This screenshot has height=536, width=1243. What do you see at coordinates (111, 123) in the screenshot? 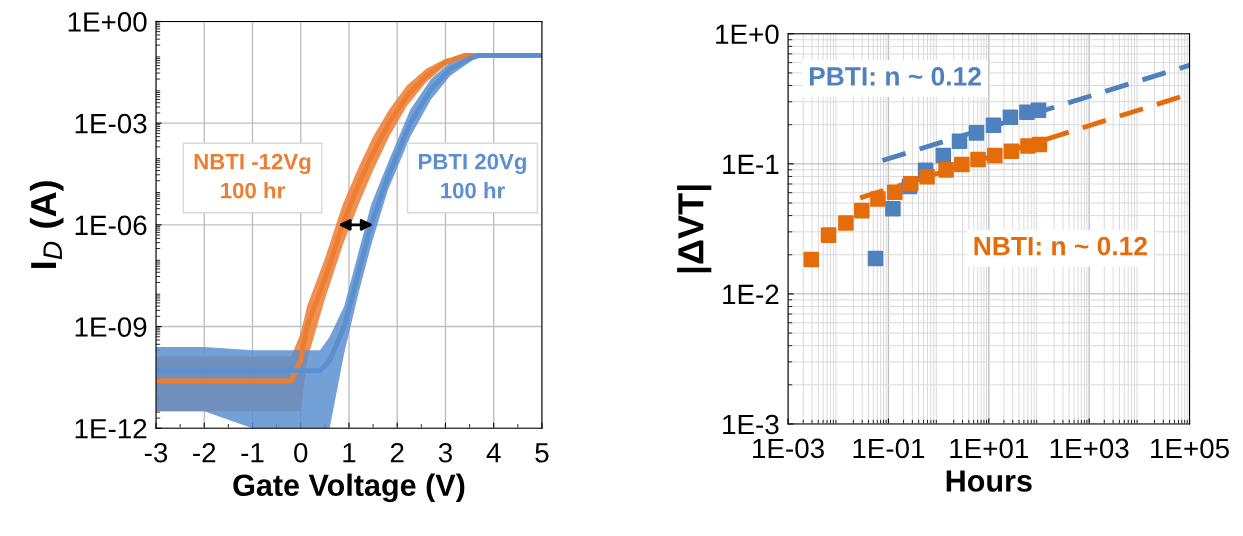
I see `y-tick-label: 1E-03` at bounding box center [111, 123].